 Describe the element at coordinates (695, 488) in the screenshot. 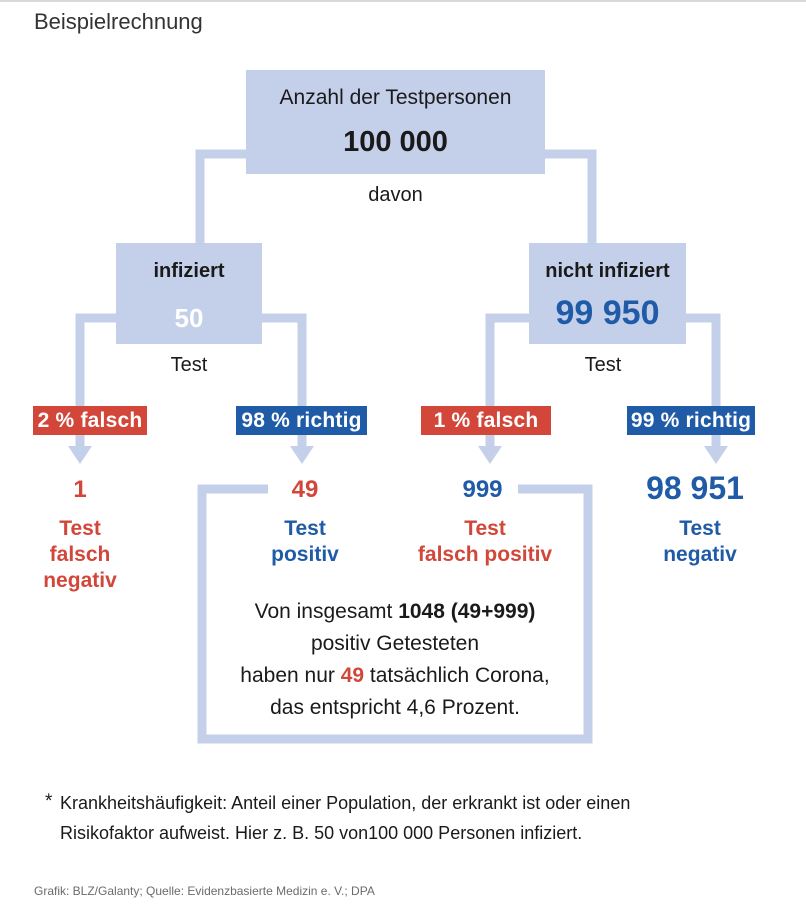

I see `not-true-value: 98 951` at that location.